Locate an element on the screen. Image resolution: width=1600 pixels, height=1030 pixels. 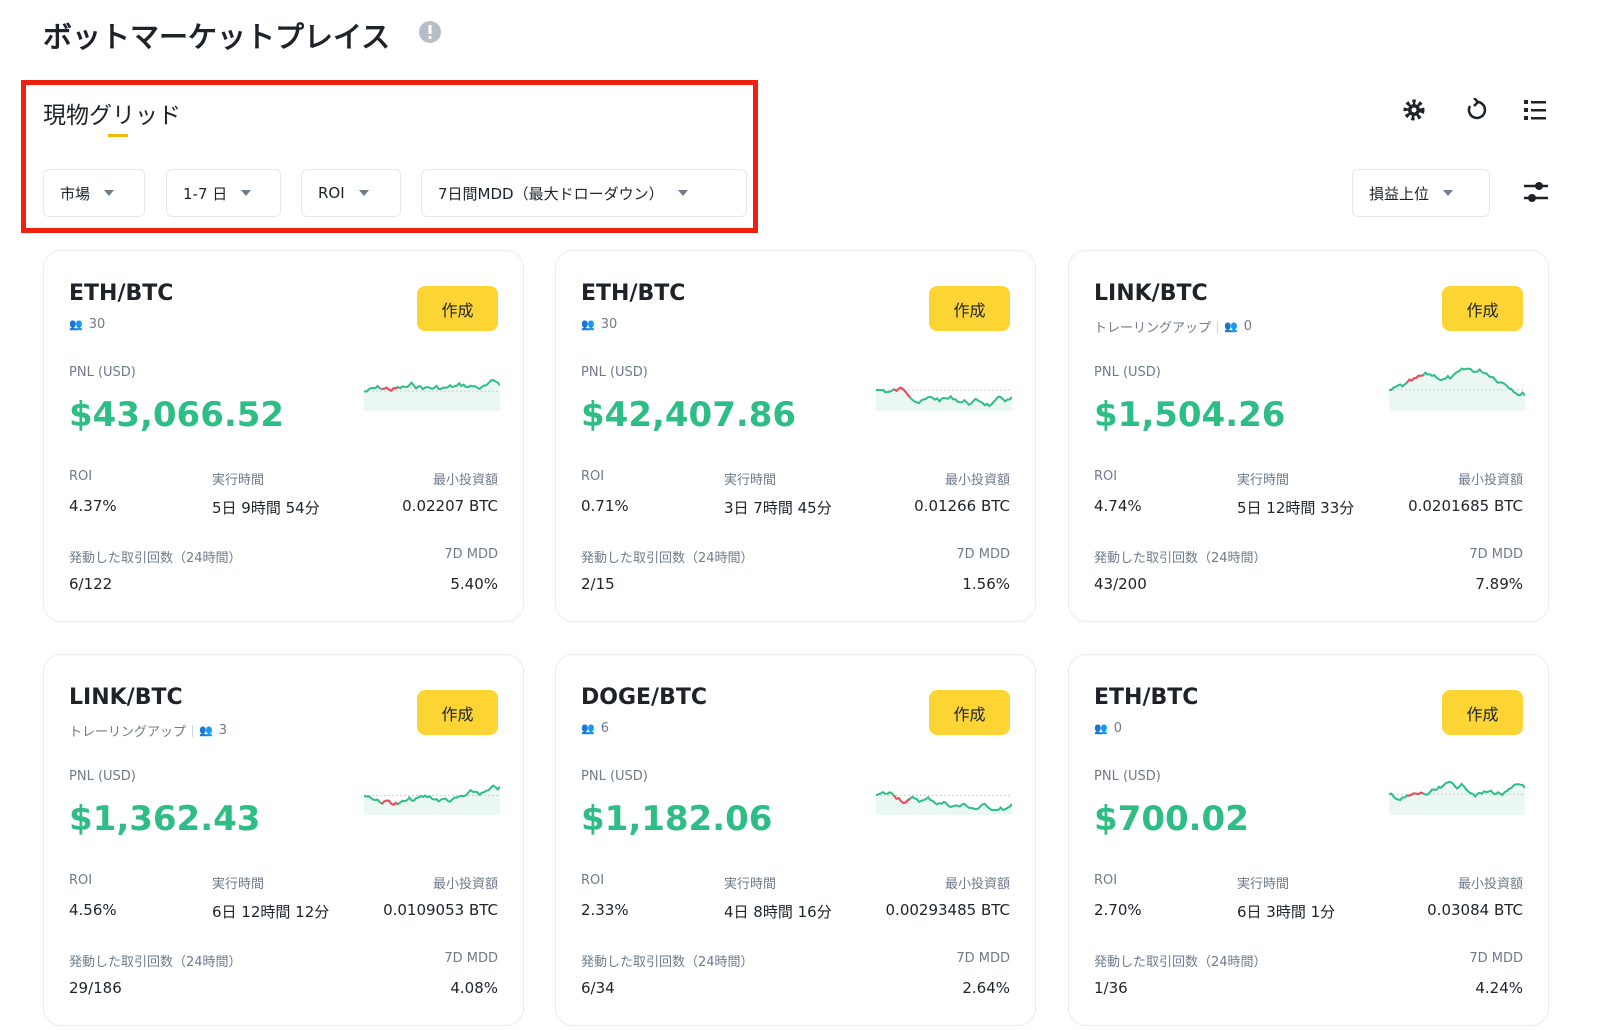
sort-label: 損益上位 is located at coordinates (1399, 193).